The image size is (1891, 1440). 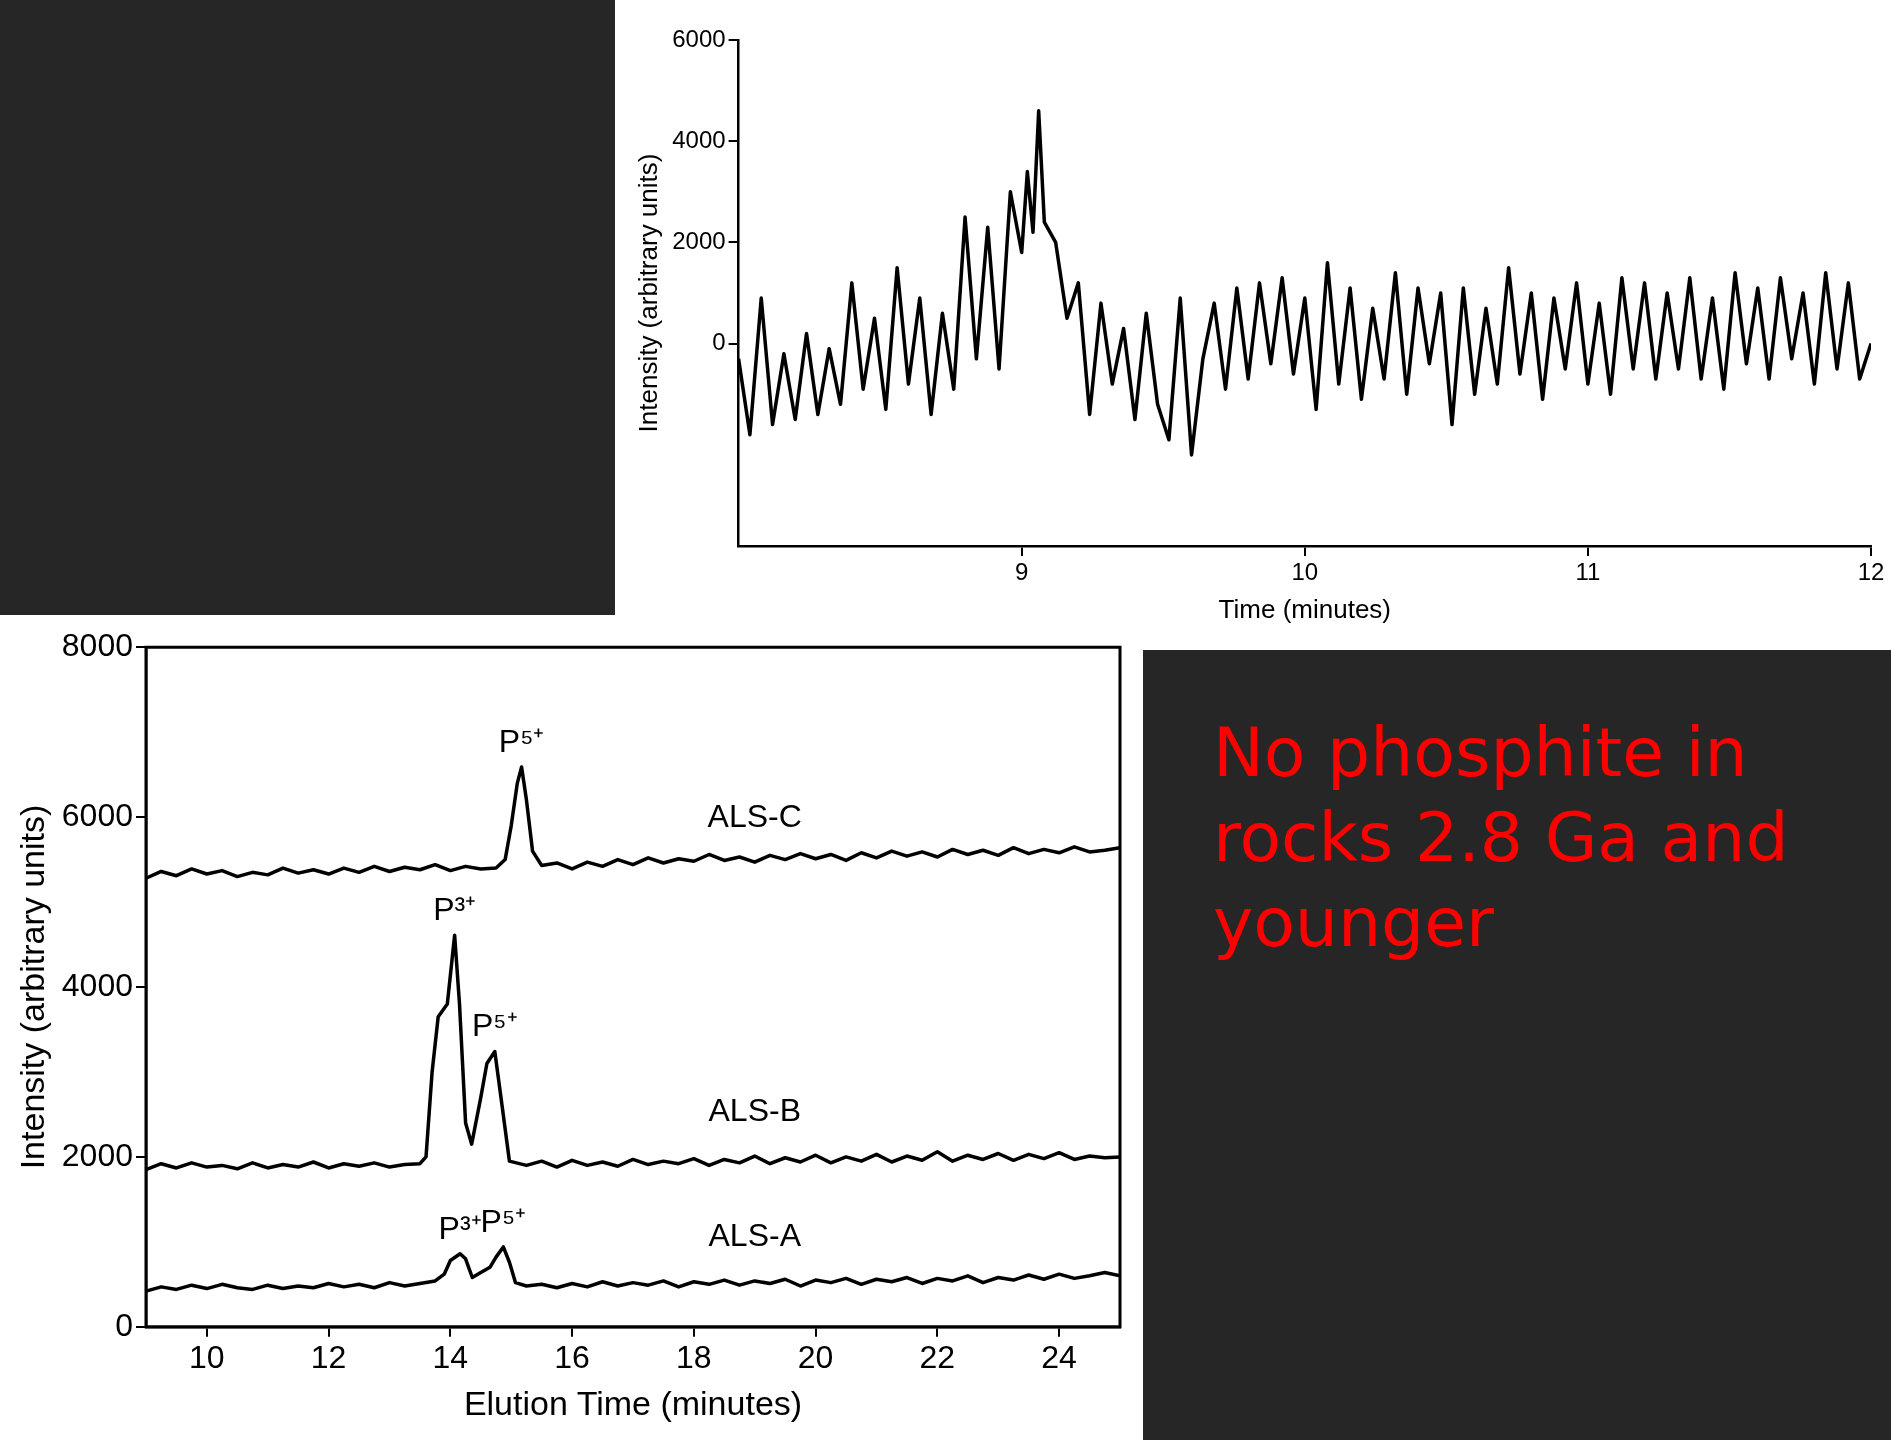 I want to click on x-axis-title: Elution Time (minutes), so click(x=633, y=1402).